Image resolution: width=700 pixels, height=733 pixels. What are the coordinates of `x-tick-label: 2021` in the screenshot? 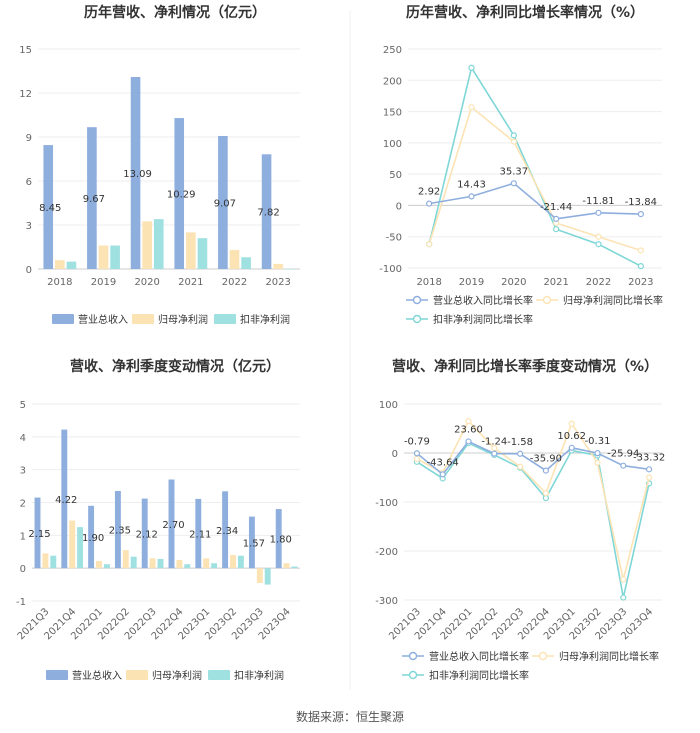 It's located at (555, 282).